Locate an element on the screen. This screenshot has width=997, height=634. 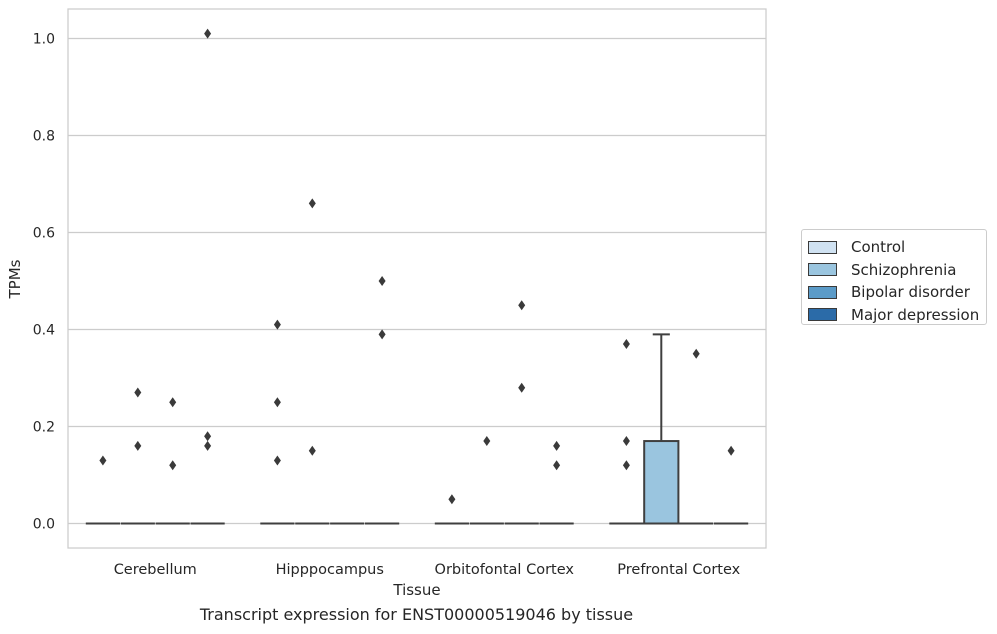
box is located at coordinates (661, 482).